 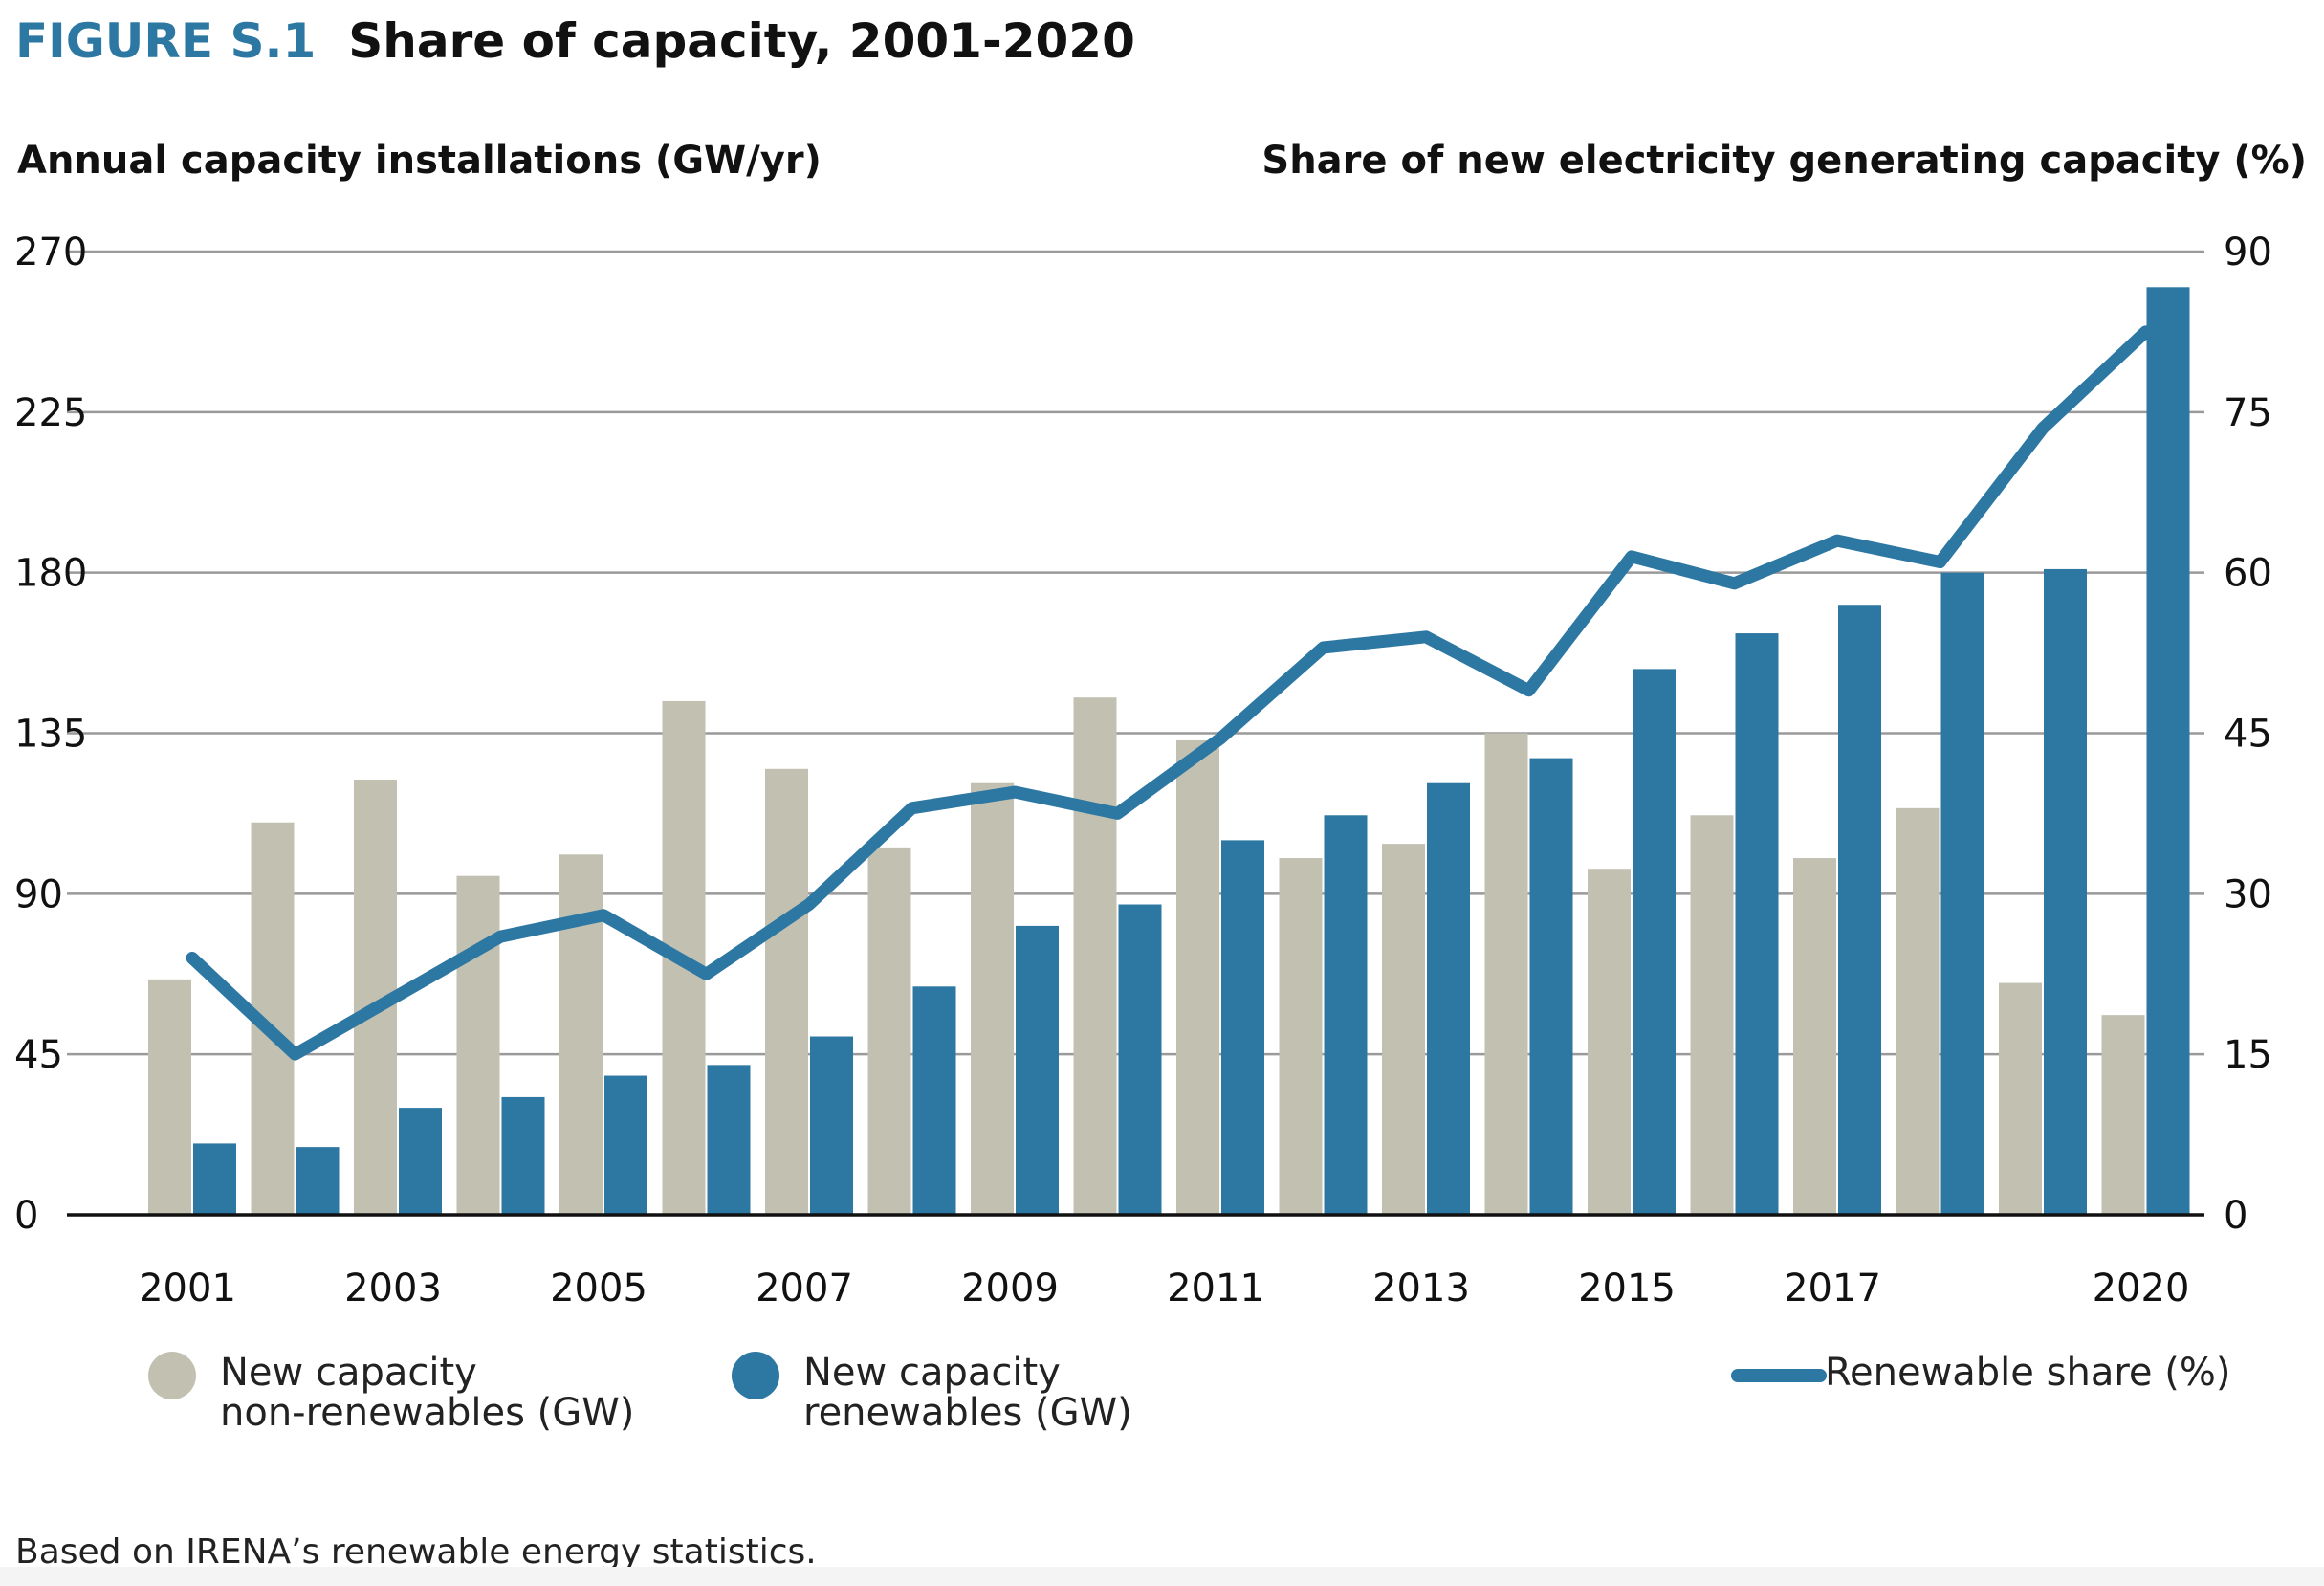 What do you see at coordinates (51, 253) in the screenshot?
I see `left-tick-label: 270` at bounding box center [51, 253].